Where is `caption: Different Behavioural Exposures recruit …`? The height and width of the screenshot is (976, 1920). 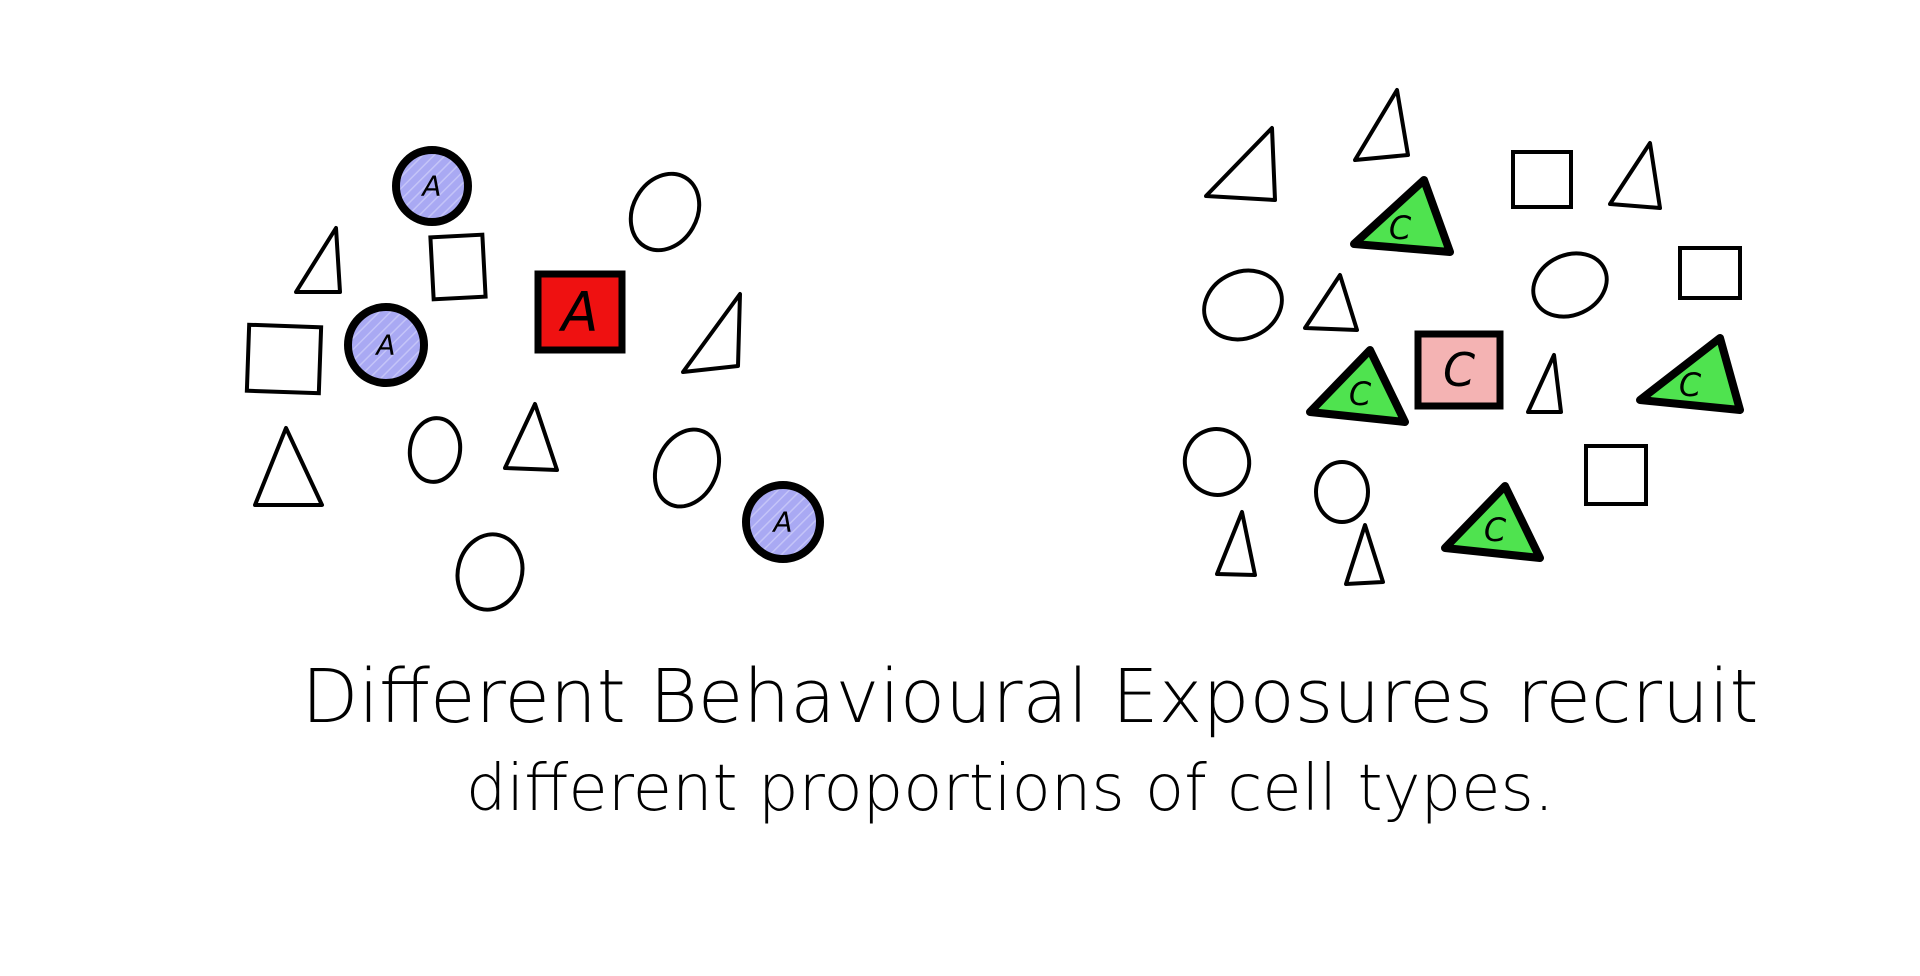 caption: Different Behavioural Exposures recruit … is located at coordinates (1030, 740).